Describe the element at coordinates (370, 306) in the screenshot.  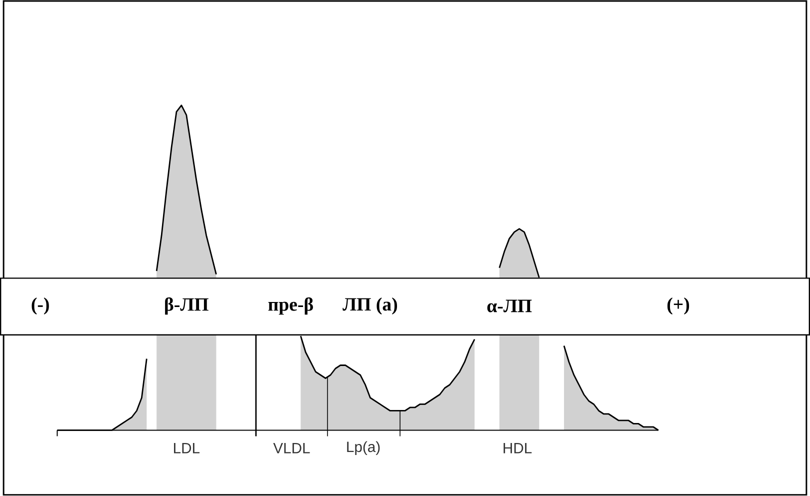
I see `annotation: ЛП (а)` at that location.